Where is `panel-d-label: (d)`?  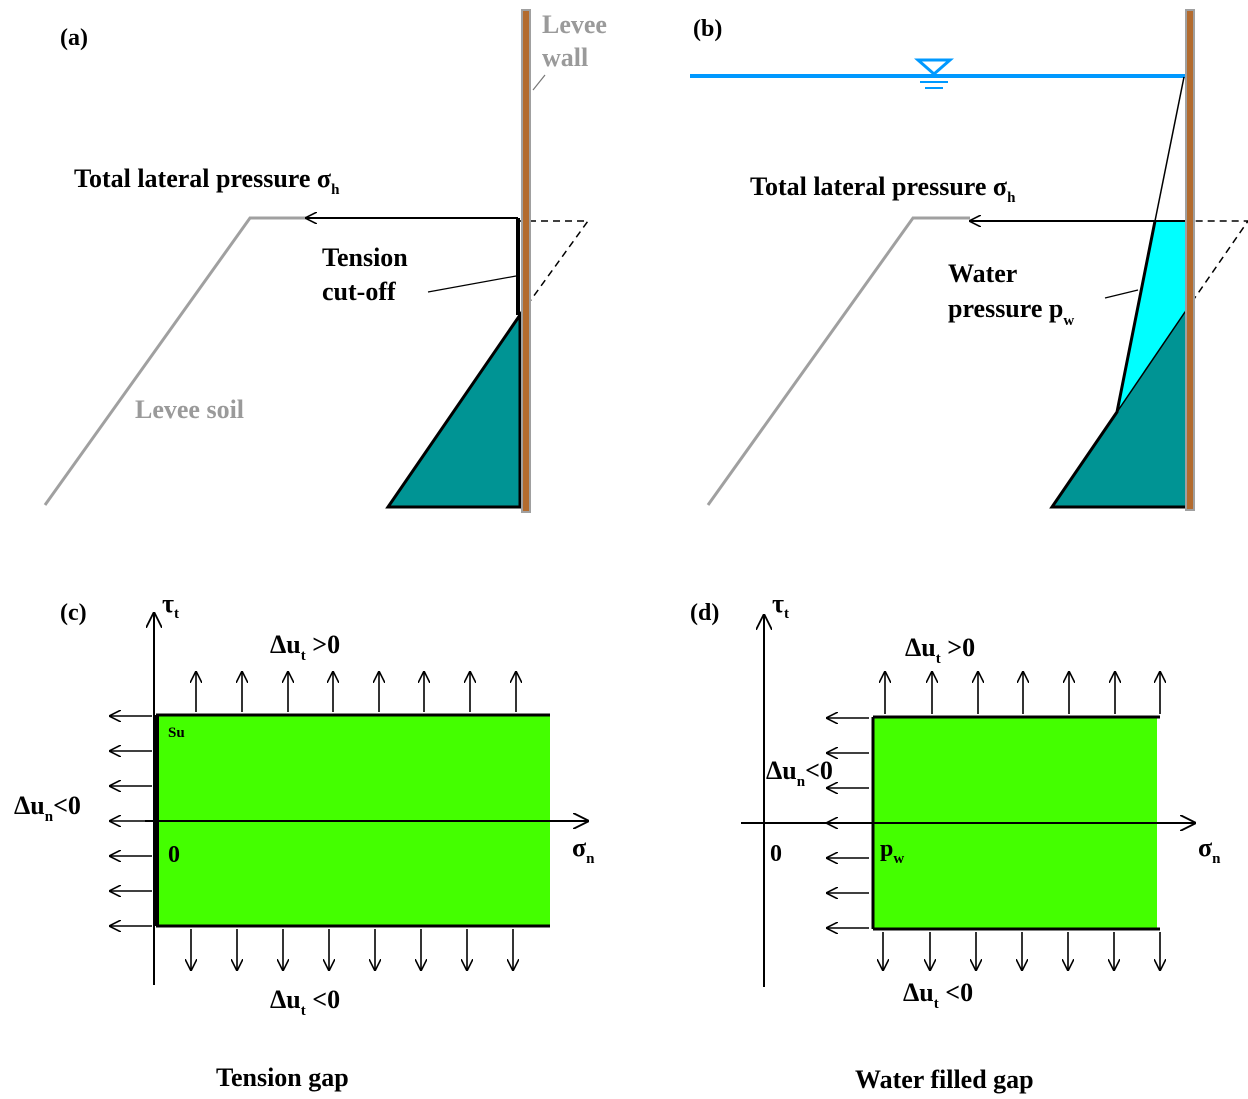
panel-d-label: (d) is located at coordinates (704, 613).